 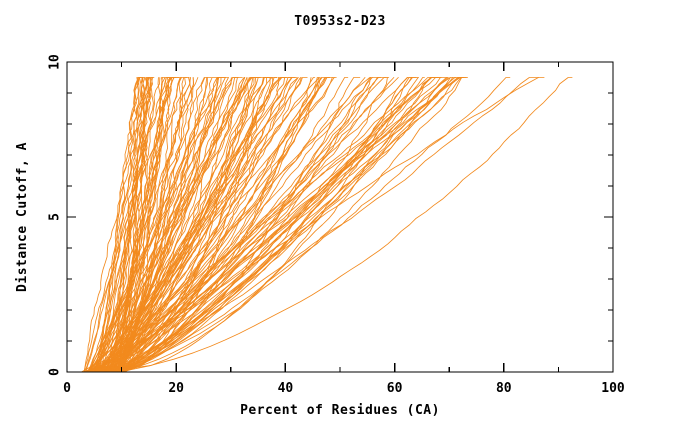 I want to click on x-tick-label: 60, so click(x=395, y=388).